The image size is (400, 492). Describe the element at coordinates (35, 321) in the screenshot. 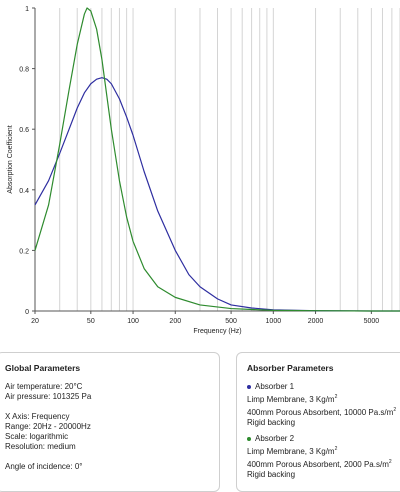

I see `x-tick-label: 20` at that location.